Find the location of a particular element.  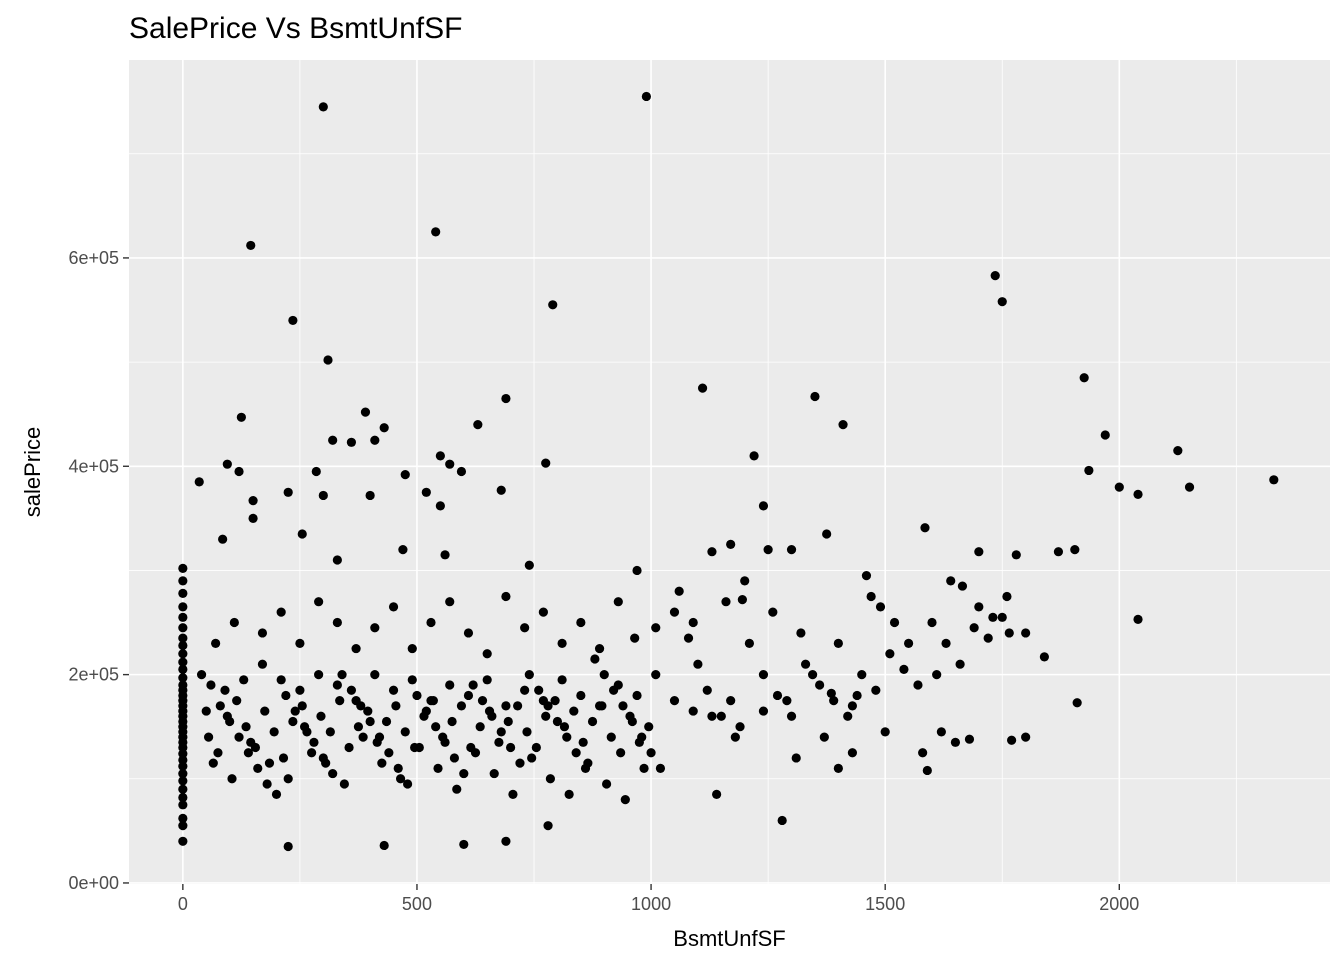

chart-title: SalePrice Vs BsmtUnfSF is located at coordinates (296, 28).